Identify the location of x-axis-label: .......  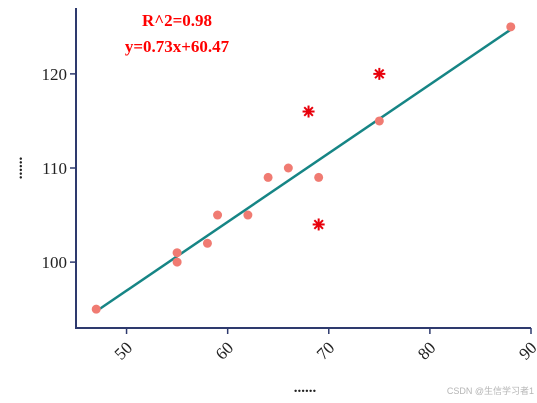
(305, 388).